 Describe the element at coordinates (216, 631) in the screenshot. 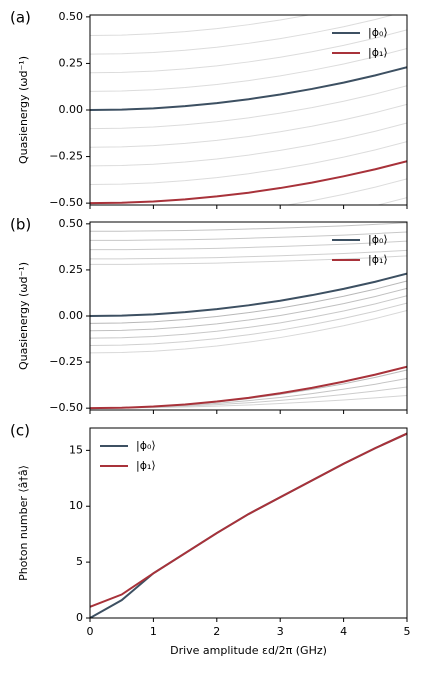

I see `x-tick-label: 2` at that location.